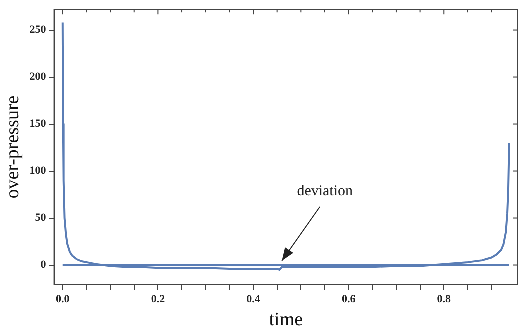  What do you see at coordinates (38, 77) in the screenshot?
I see `y-tick-label: 200` at bounding box center [38, 77].